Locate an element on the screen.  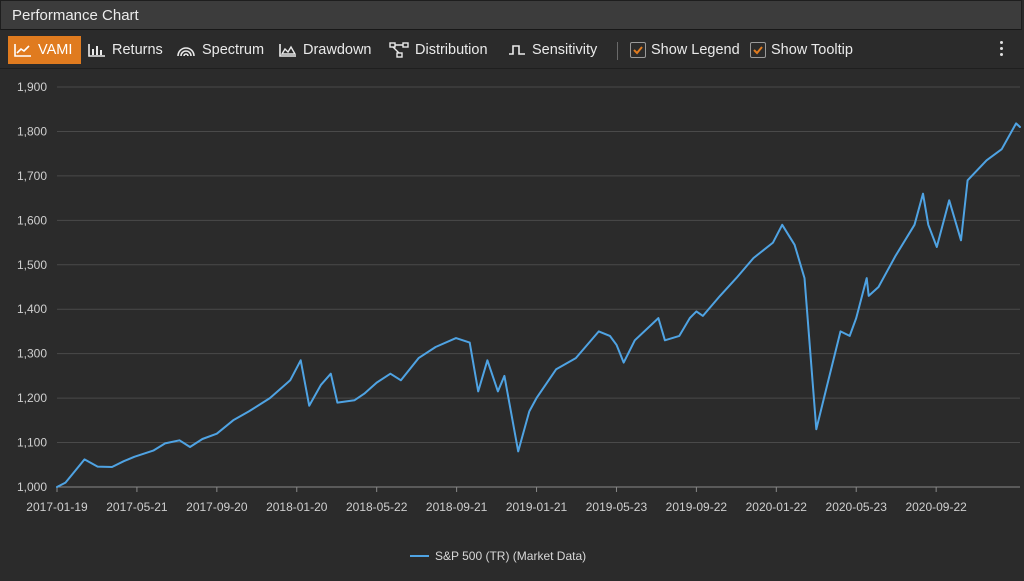
chart-legend-item: S&P 500 (TR) (Market Data) is located at coordinates (498, 556).